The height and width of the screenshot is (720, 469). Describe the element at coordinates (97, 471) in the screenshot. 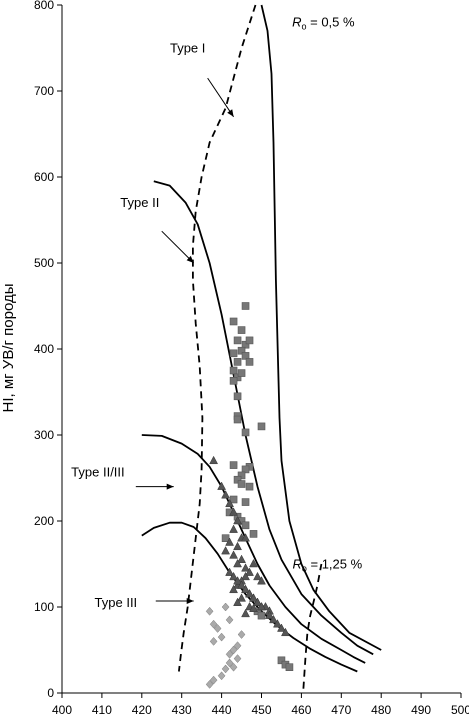

I see `annotation-label: Type II/III` at that location.